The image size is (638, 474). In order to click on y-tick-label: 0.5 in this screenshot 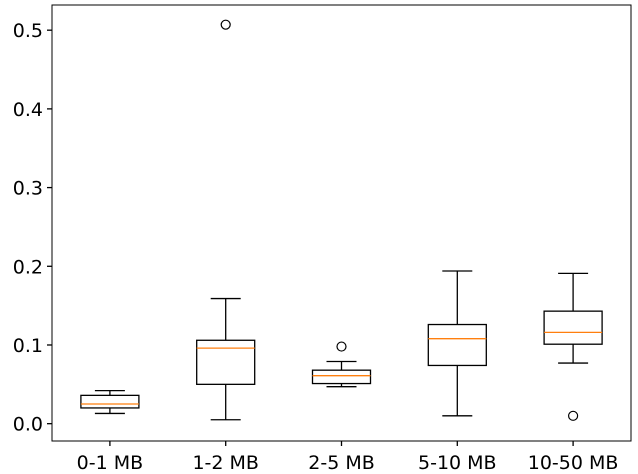, I will do `click(28, 31)`.